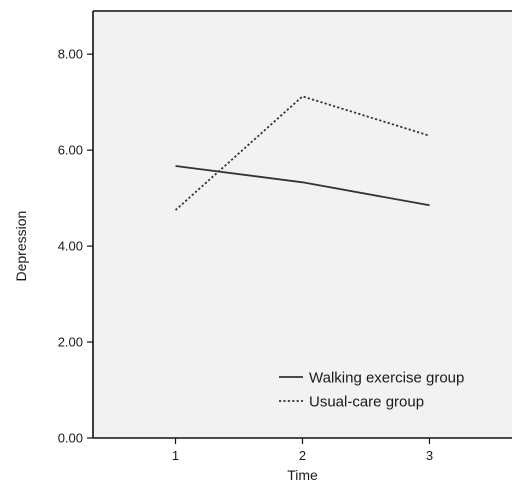 Image resolution: width=512 pixels, height=495 pixels. I want to click on legend-label: Usual-care group, so click(366, 402).